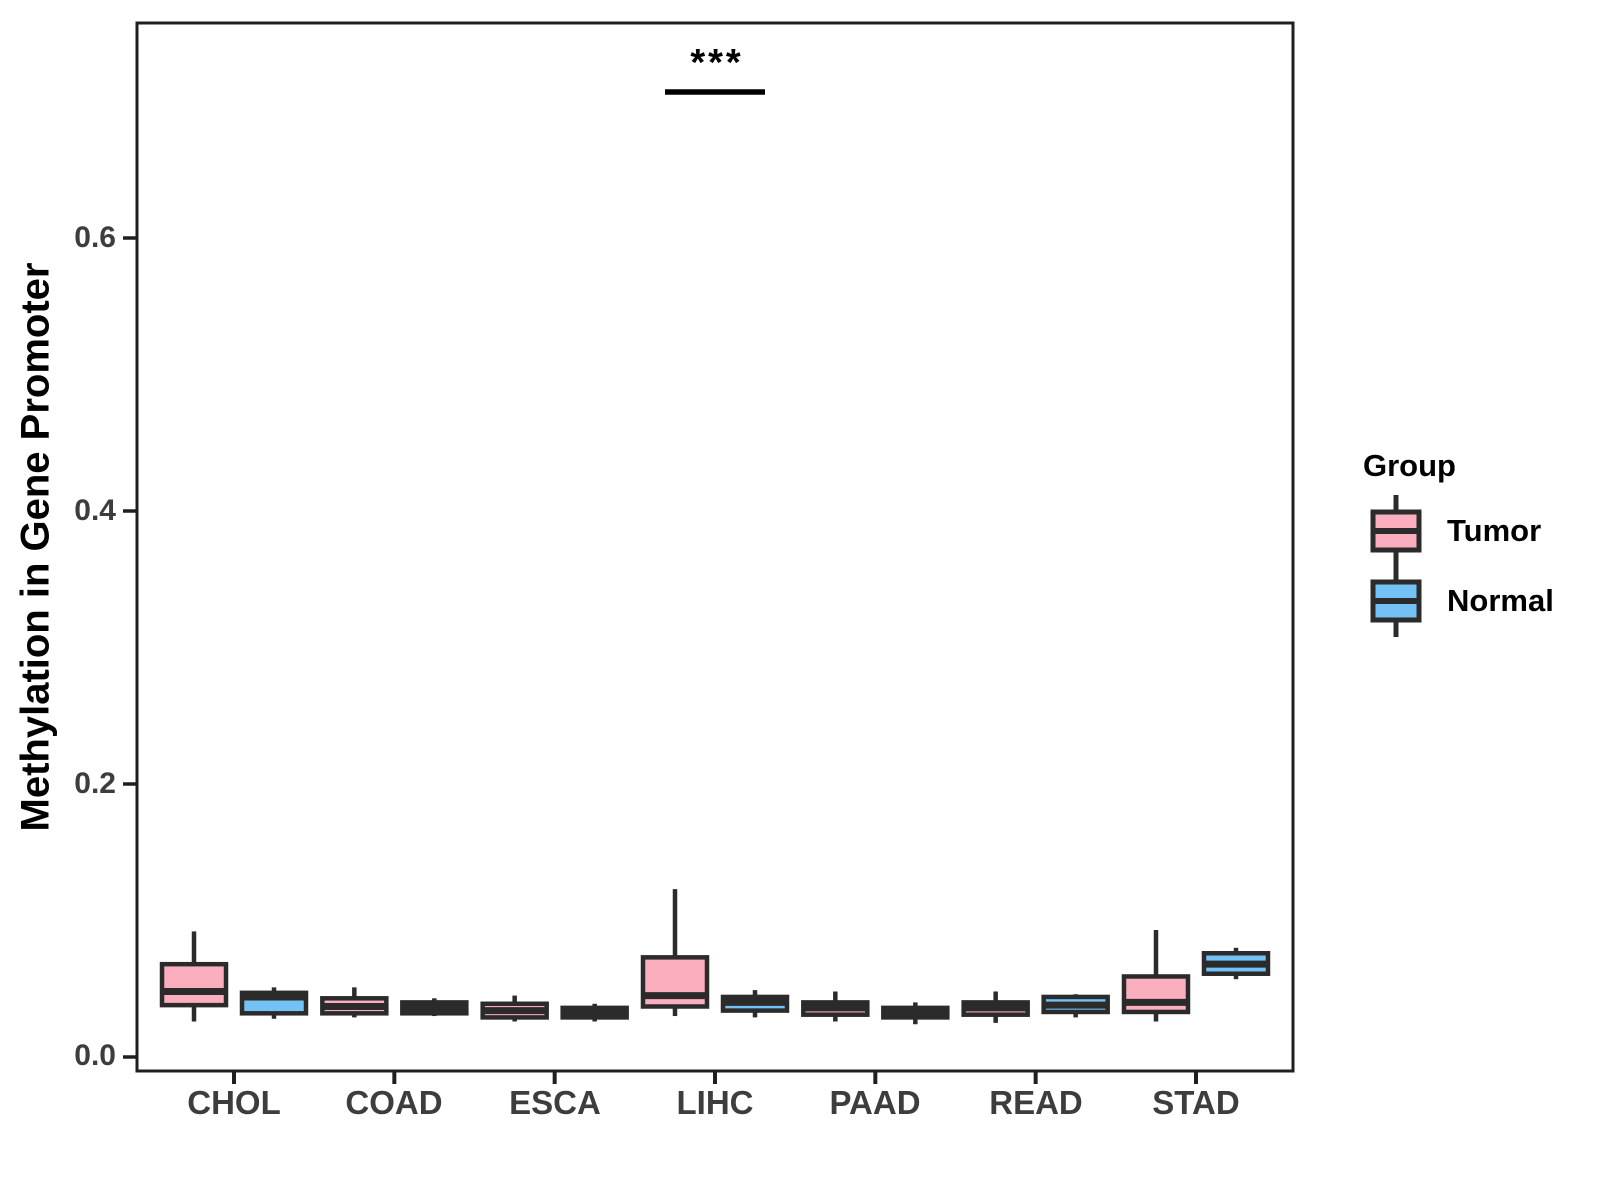  What do you see at coordinates (875, 1102) in the screenshot?
I see `x-tick-label-paad: PAAD` at bounding box center [875, 1102].